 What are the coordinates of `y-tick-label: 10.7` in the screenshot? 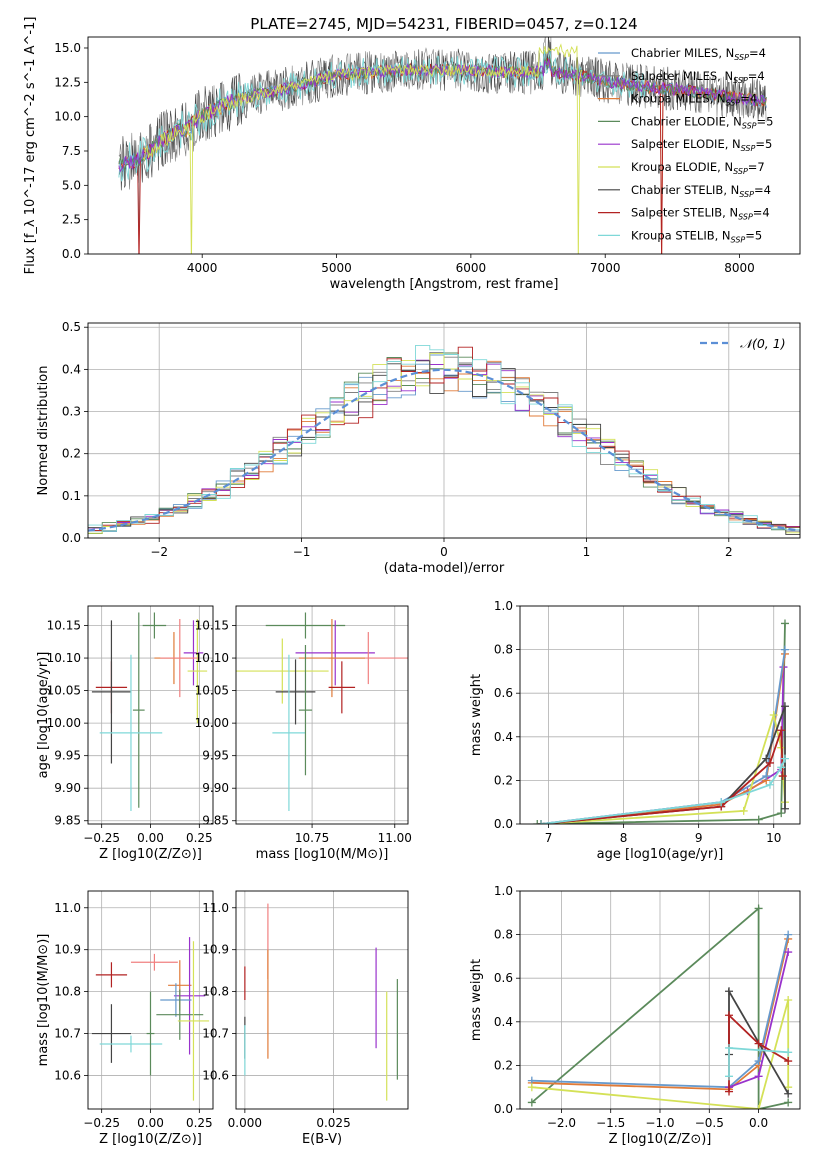 It's located at (215, 1034).